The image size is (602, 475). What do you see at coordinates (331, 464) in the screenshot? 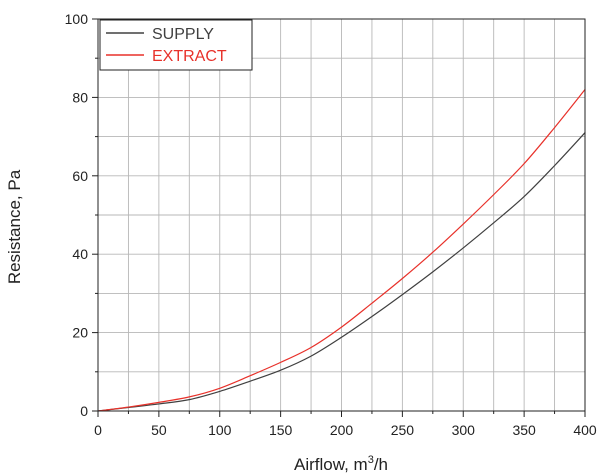
I see `x-axis-title-prefix: Airflow, m` at bounding box center [331, 464].